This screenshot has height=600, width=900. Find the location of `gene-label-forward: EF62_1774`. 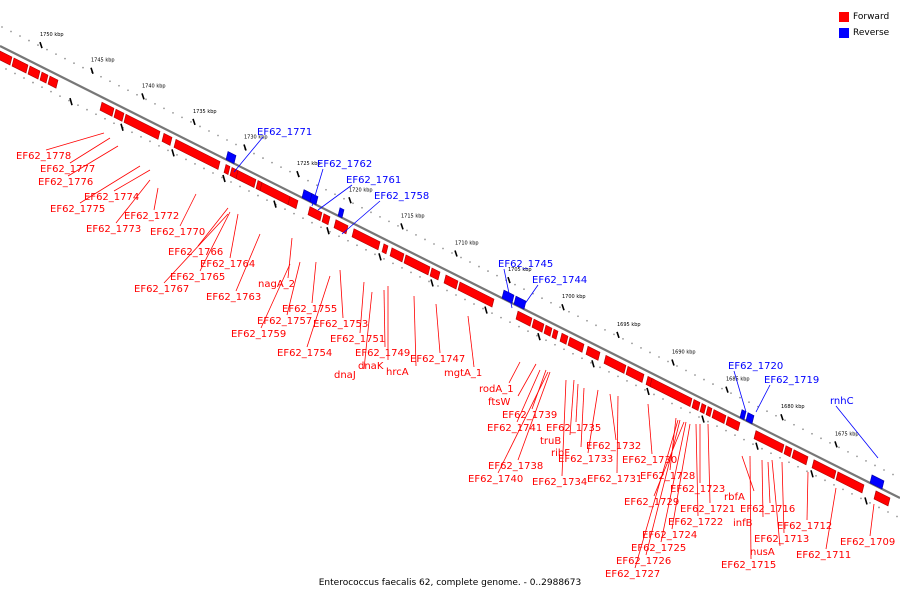

gene-label-forward: EF62_1774 is located at coordinates (111, 197).